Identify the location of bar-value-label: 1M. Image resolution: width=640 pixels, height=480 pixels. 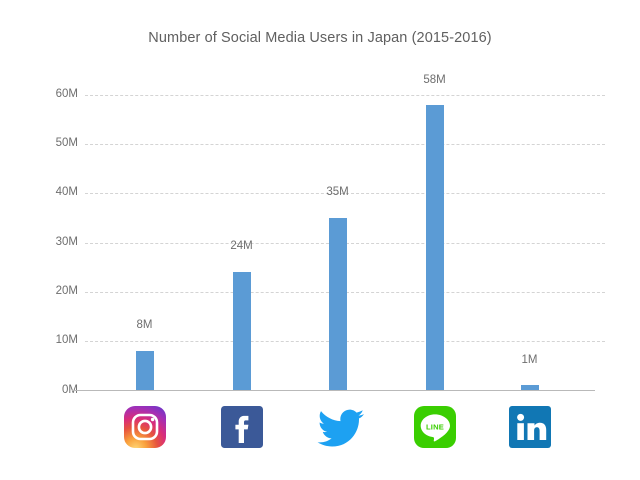
(529, 360).